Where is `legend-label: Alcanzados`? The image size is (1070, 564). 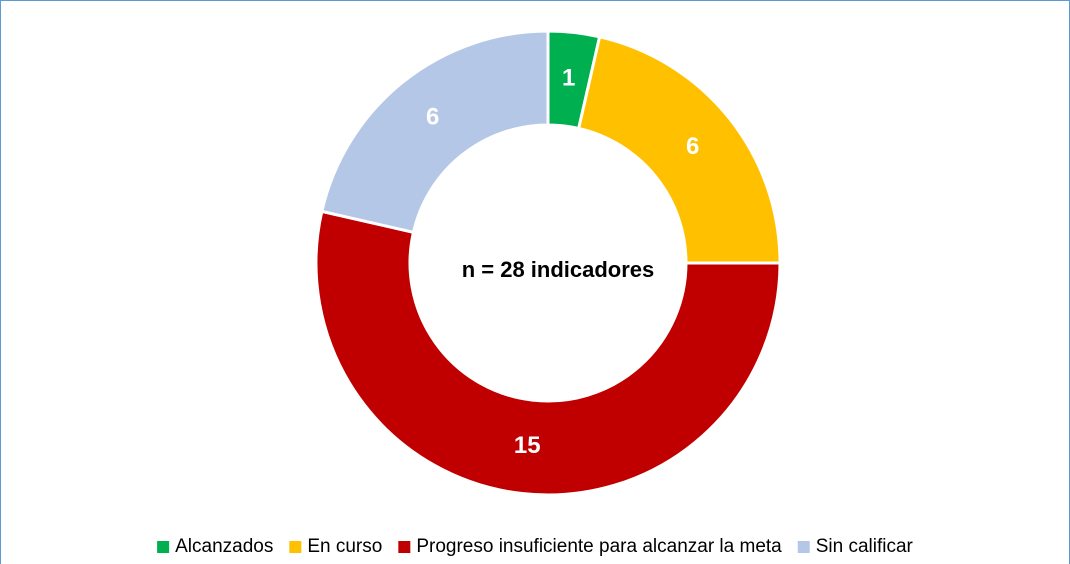 legend-label: Alcanzados is located at coordinates (224, 546).